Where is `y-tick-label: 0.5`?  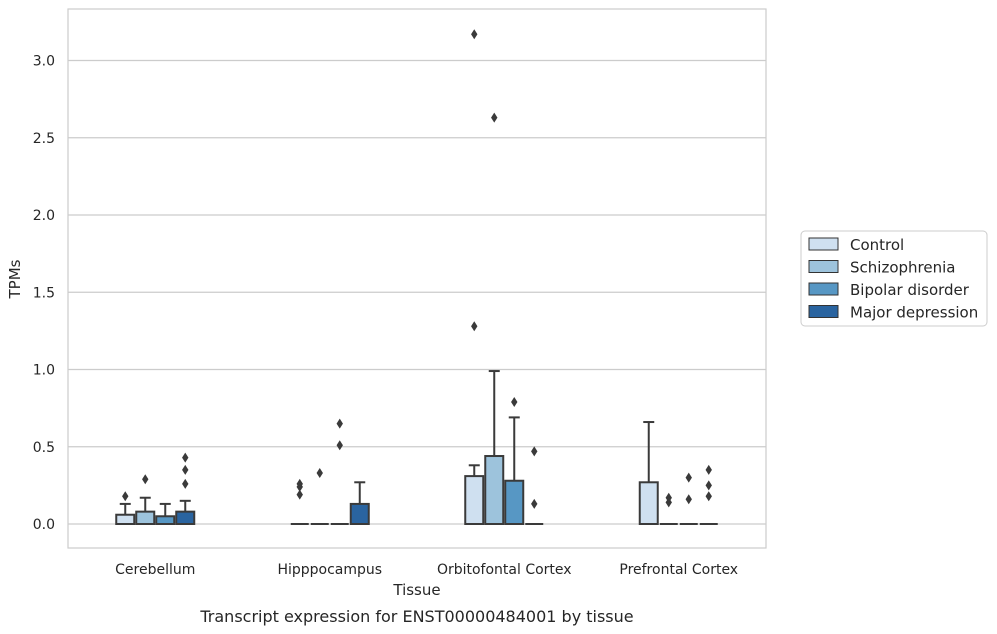 y-tick-label: 0.5 is located at coordinates (44, 448).